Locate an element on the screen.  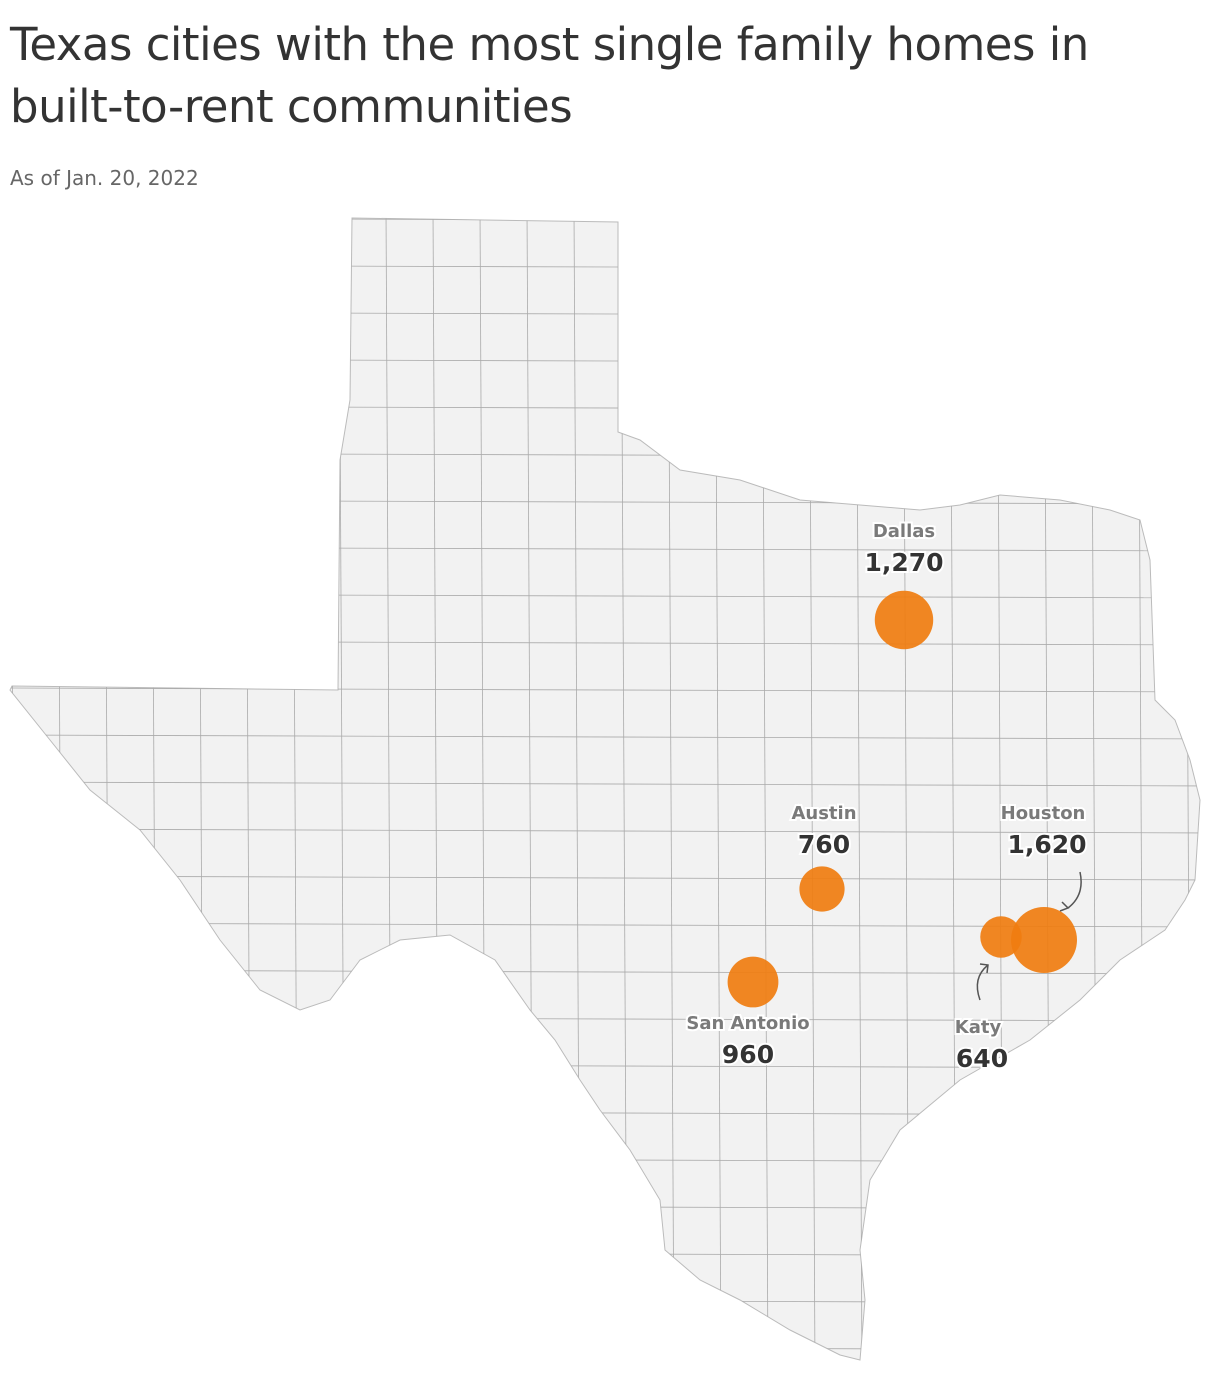
chart-subtitle: As of Jan. 20, 2022 is located at coordinates (104, 178).